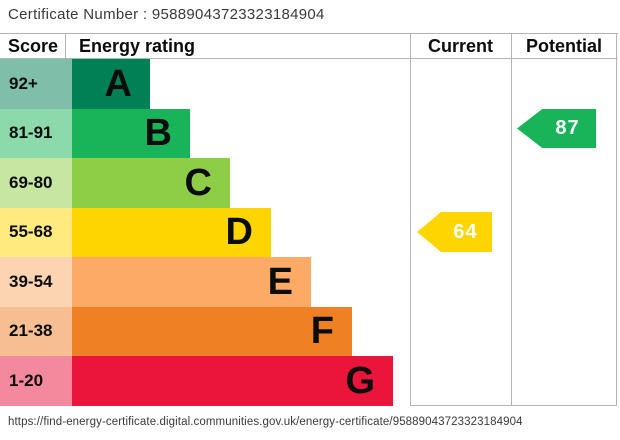 This screenshot has height=440, width=620. What do you see at coordinates (567, 128) in the screenshot?
I see `potential-rating-value: 87` at bounding box center [567, 128].